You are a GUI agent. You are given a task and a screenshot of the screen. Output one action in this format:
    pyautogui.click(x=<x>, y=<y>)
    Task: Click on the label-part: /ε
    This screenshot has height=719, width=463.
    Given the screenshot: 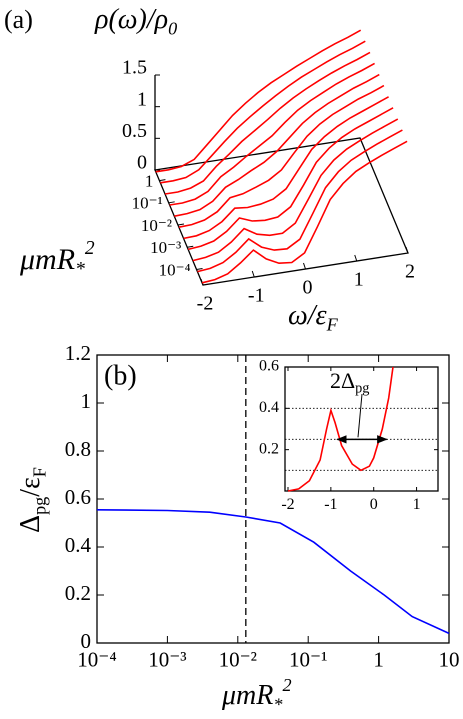 What is the action you would take?
    pyautogui.click(x=30, y=487)
    